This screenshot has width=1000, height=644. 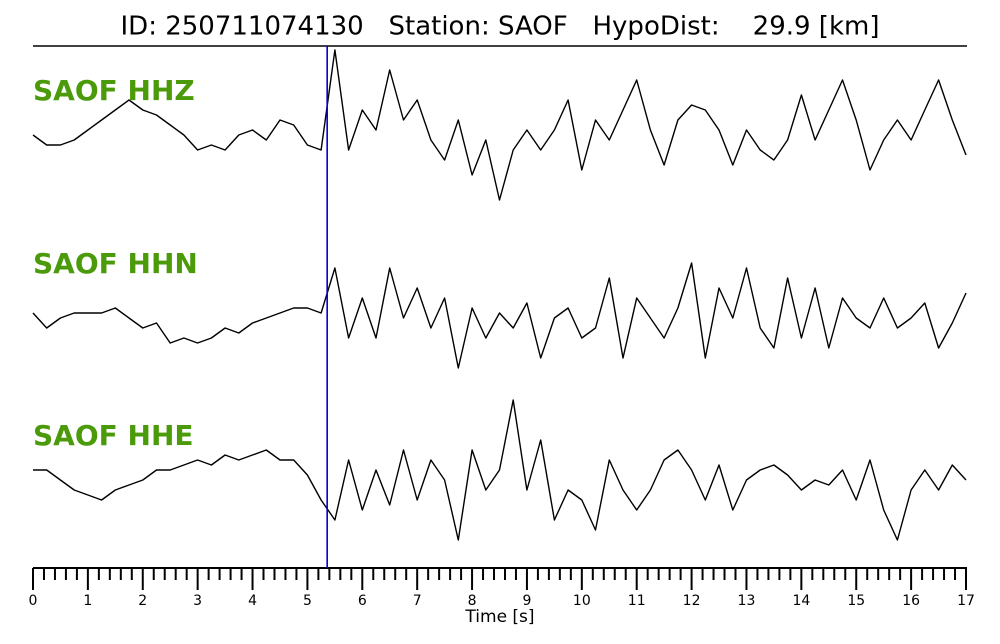 I want to click on trace-label: SAOF HHE, so click(x=113, y=435).